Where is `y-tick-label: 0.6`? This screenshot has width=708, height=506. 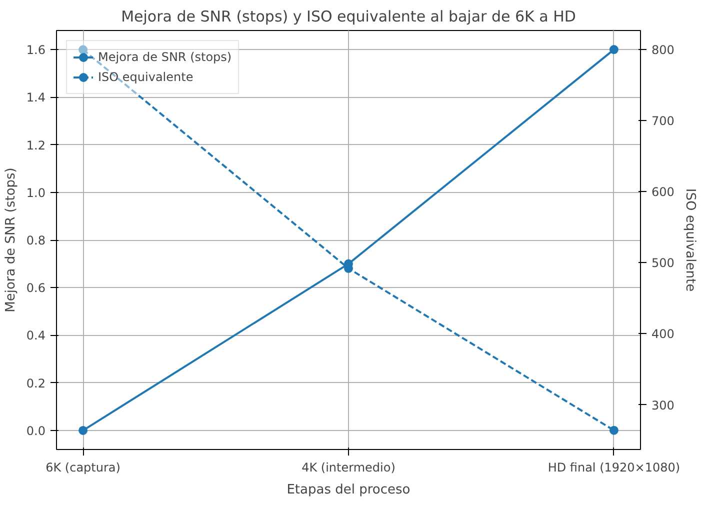 y-tick-label: 0.6 is located at coordinates (36, 288).